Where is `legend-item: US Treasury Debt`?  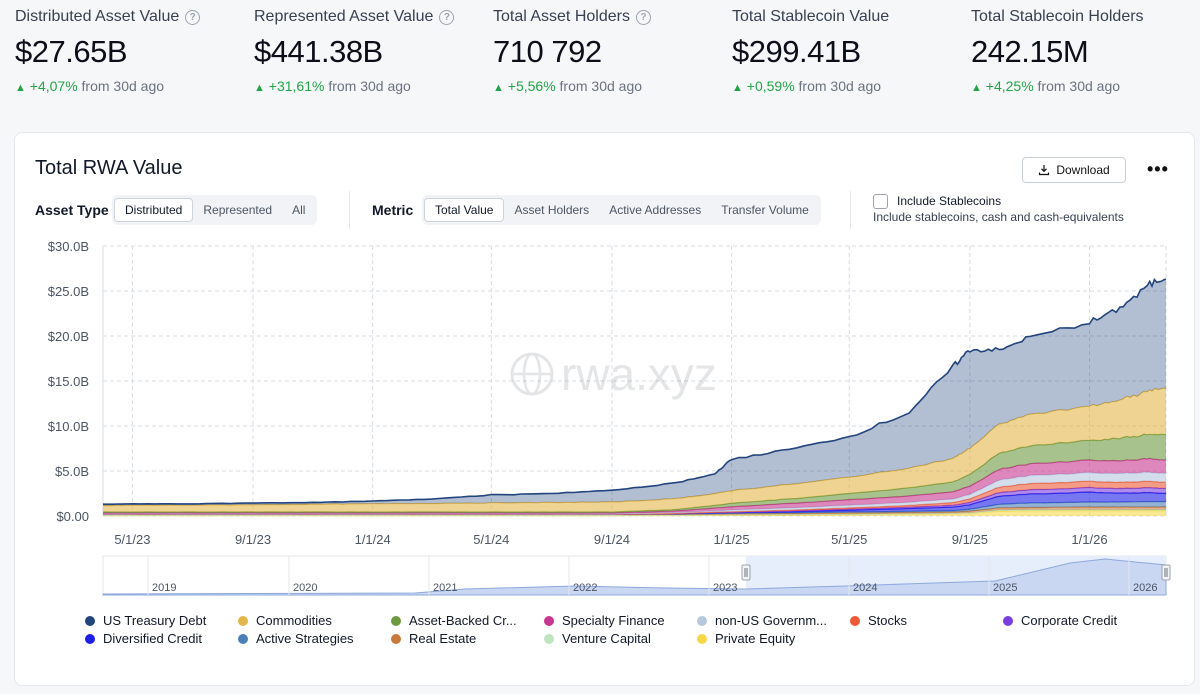 legend-item: US Treasury Debt is located at coordinates (145, 620).